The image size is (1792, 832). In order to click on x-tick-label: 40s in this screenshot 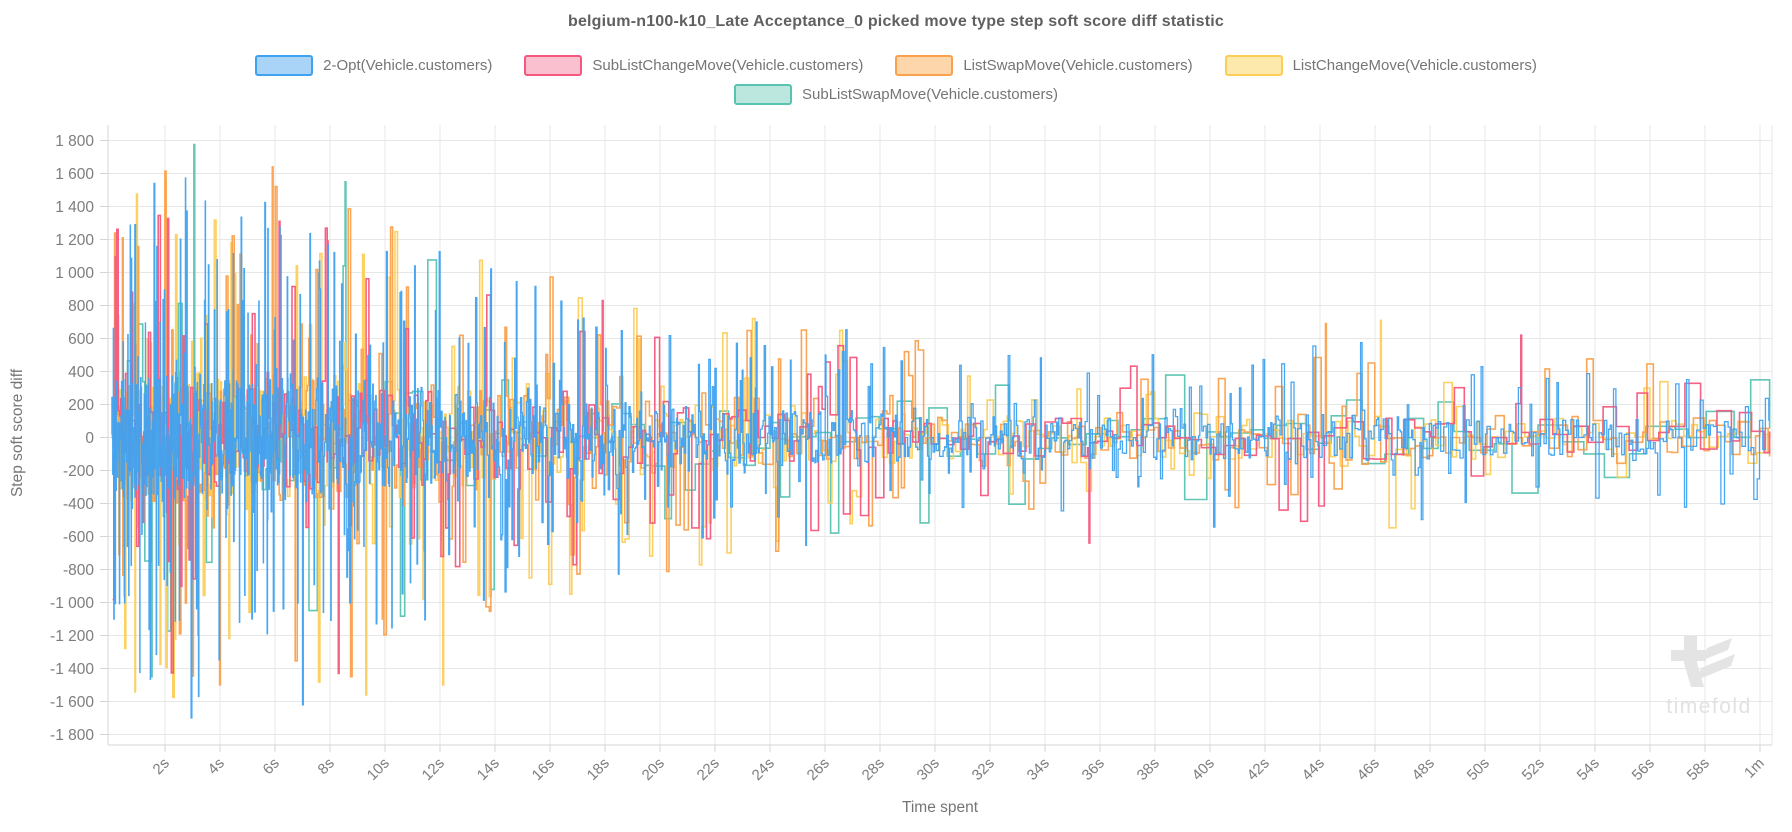, I will do `click(1203, 769)`.